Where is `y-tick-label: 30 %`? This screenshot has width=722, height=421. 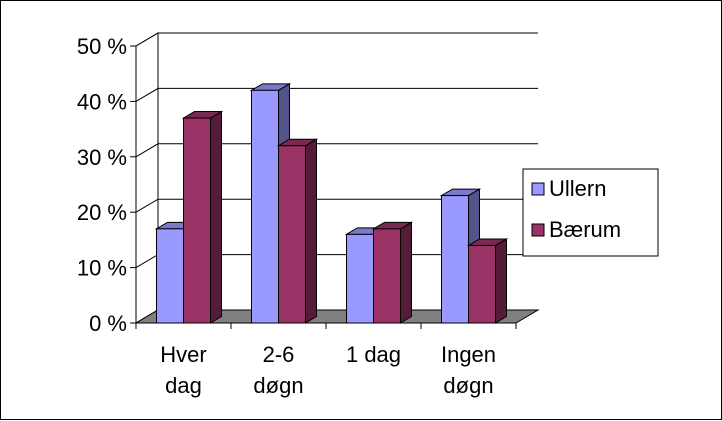 y-tick-label: 30 % is located at coordinates (102, 157).